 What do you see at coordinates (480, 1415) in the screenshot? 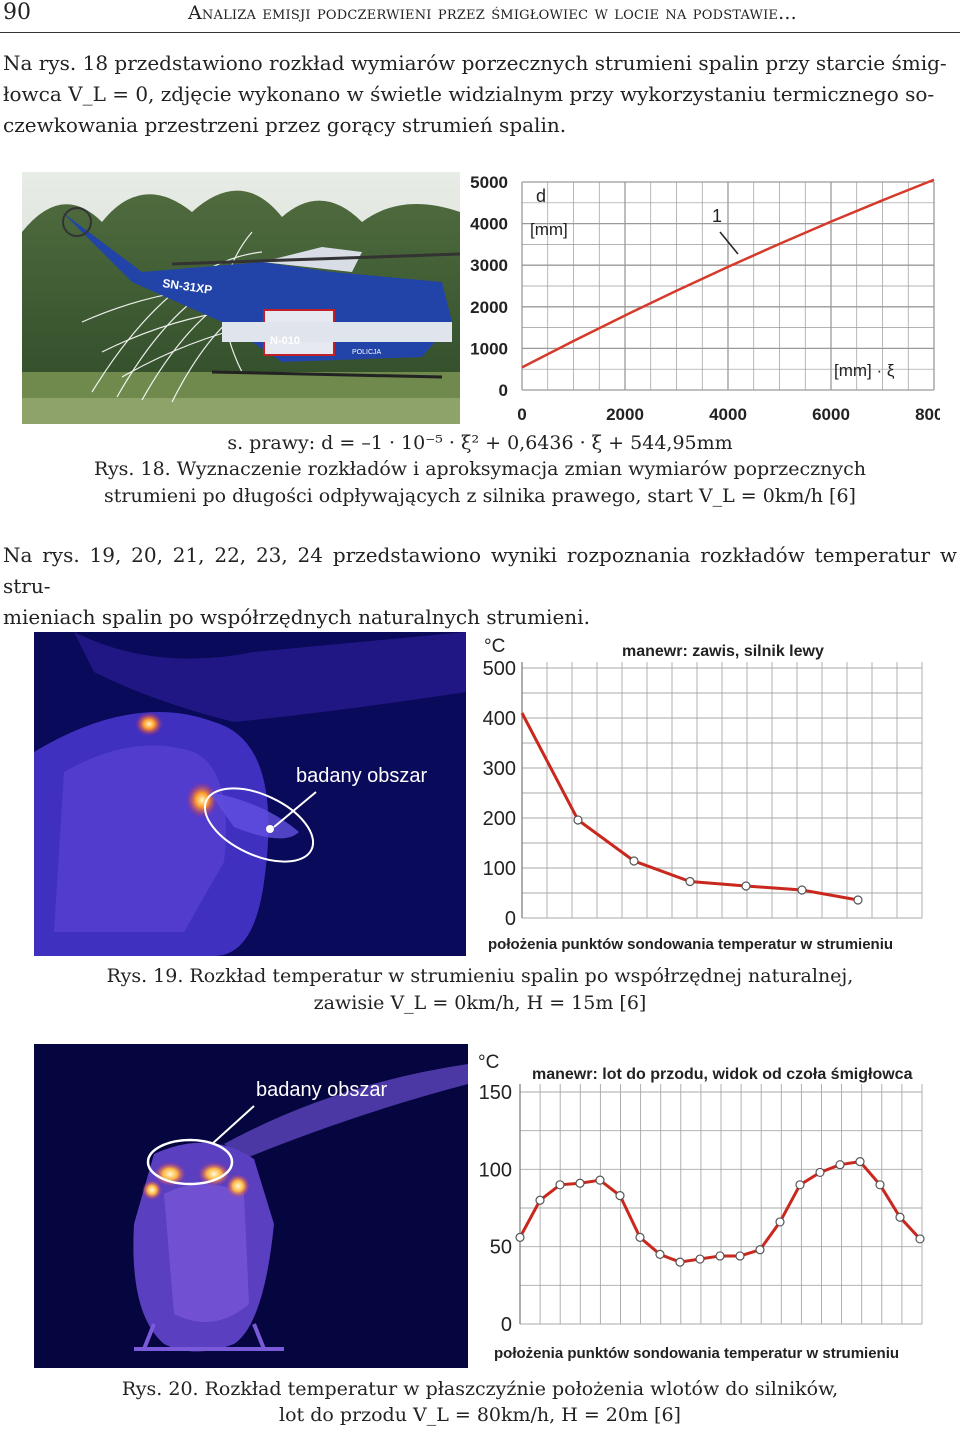
I see `figure20-caption-line-2: lot do przodu V_L = 80km/h, H = 20m [6]` at bounding box center [480, 1415].